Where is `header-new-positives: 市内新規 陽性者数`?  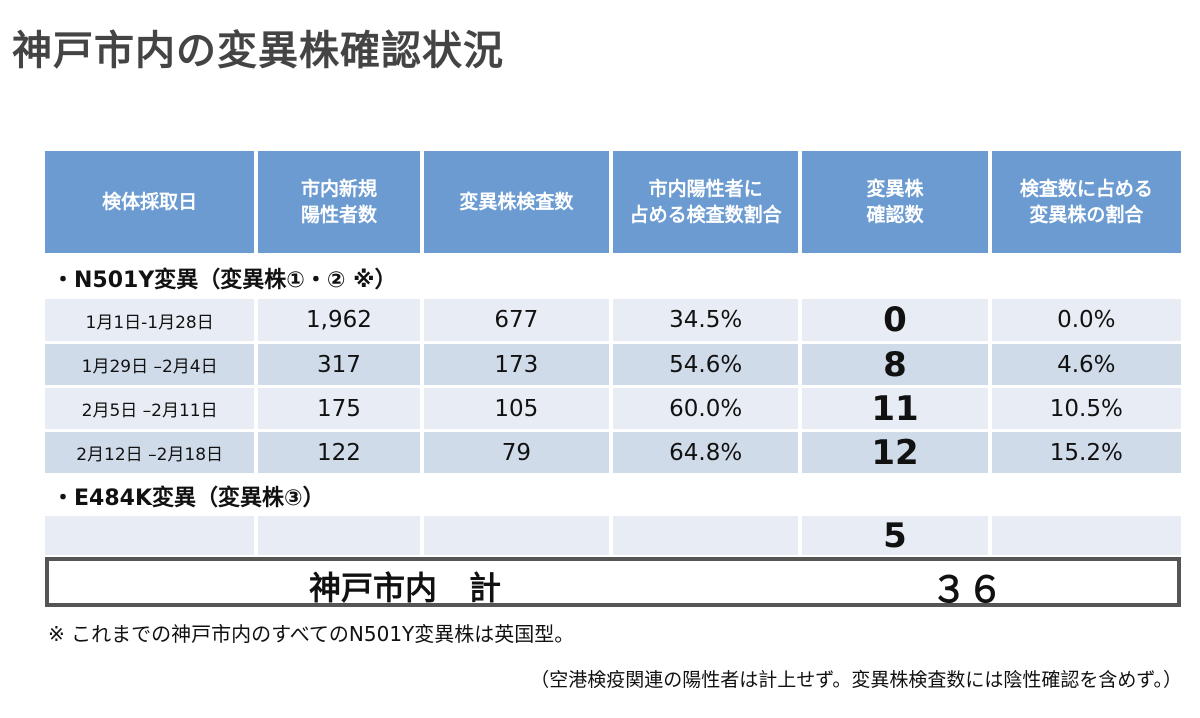
header-new-positives: 市内新規 陽性者数 is located at coordinates (339, 202).